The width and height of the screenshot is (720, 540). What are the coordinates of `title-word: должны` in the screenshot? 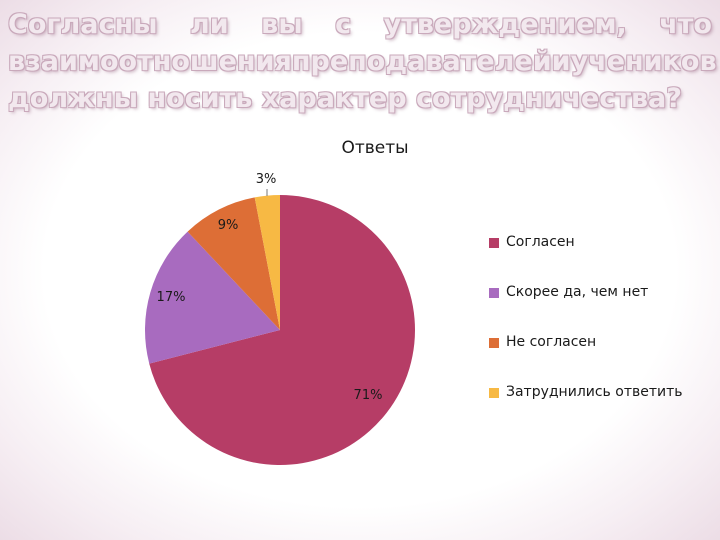 It's located at (73, 98).